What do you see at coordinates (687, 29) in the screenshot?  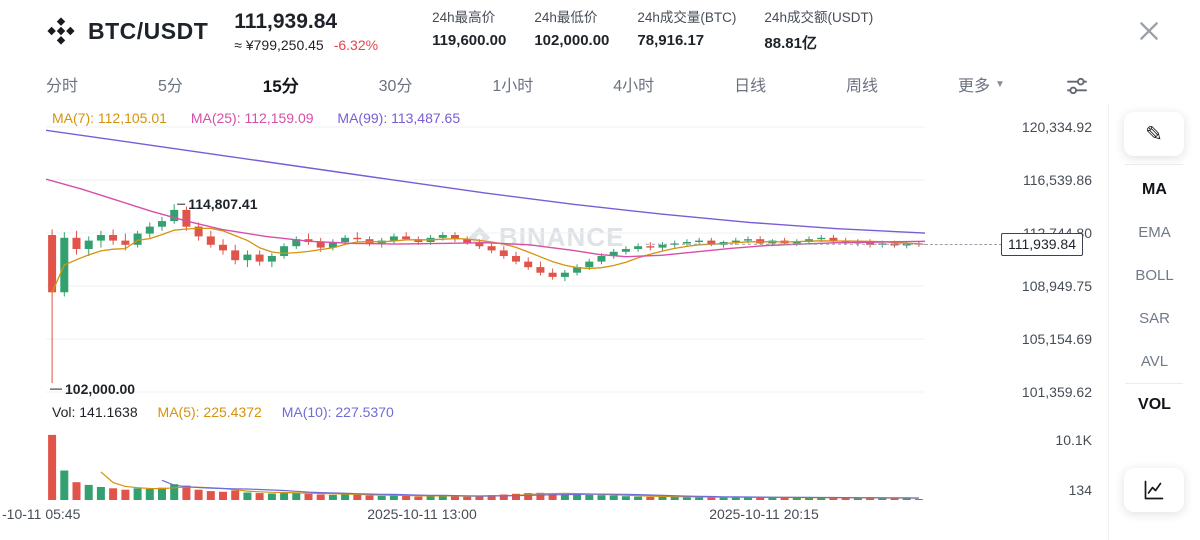 I see `stat-24h-volume-btc: 24h成交量(BTC) 78,916.17` at bounding box center [687, 29].